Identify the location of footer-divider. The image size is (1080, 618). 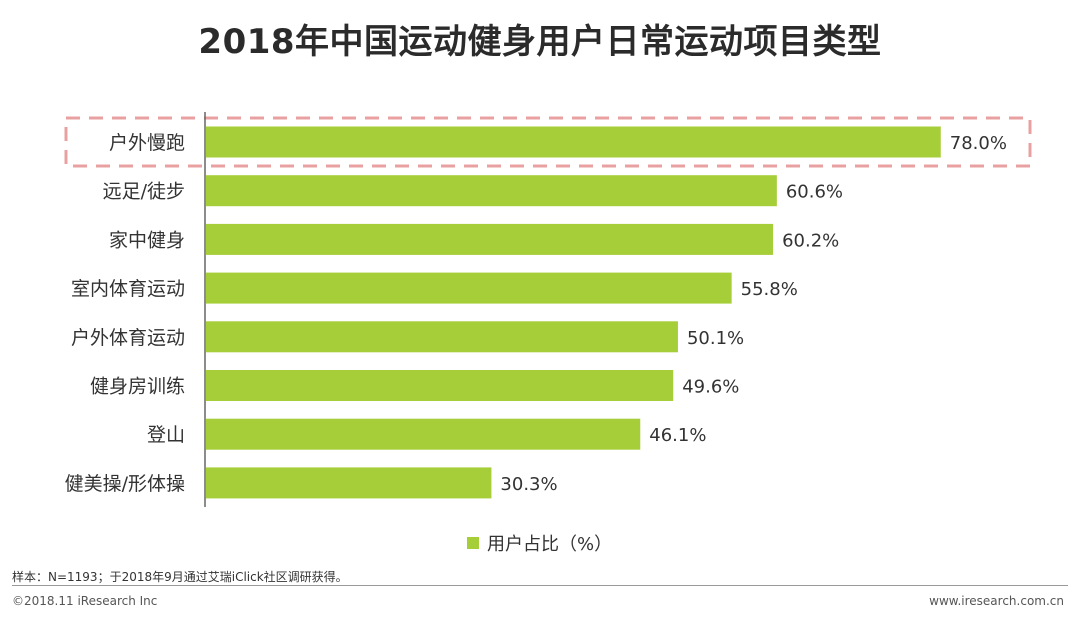
(540, 585).